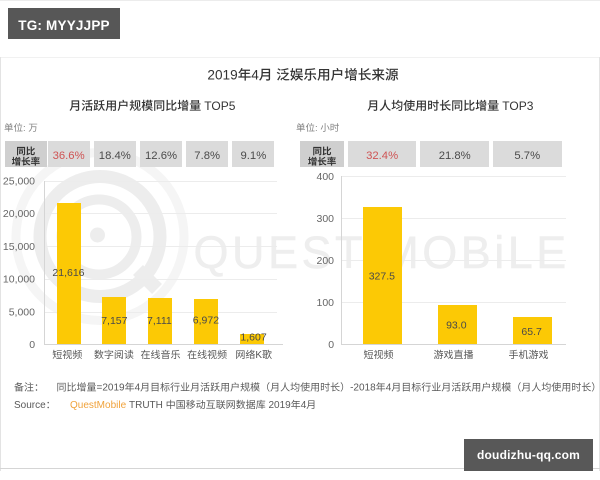 This screenshot has height=480, width=600. What do you see at coordinates (159, 321) in the screenshot?
I see `svg-text: 7,111` at bounding box center [159, 321].